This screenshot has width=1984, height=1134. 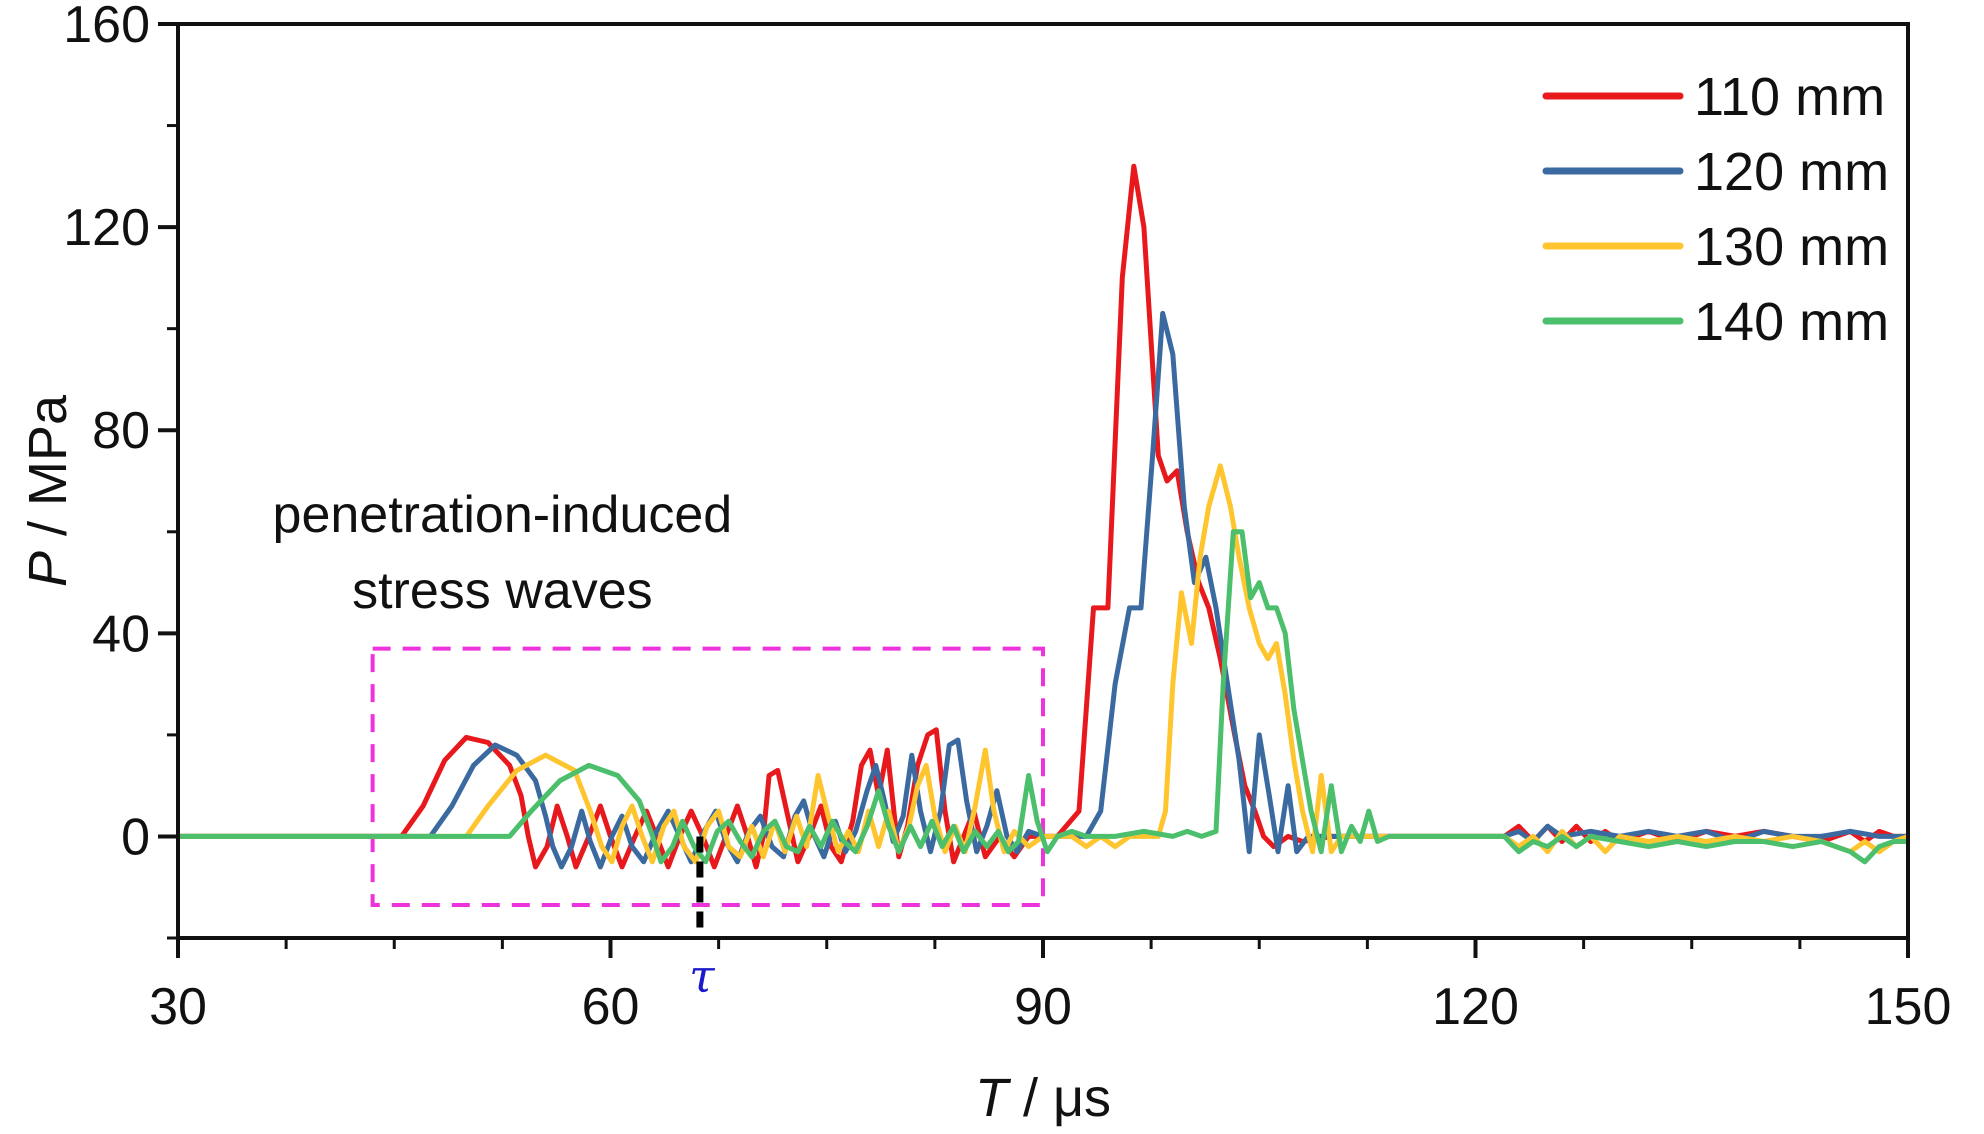 I want to click on legend-label-1: 110 mm, so click(x=1789, y=97).